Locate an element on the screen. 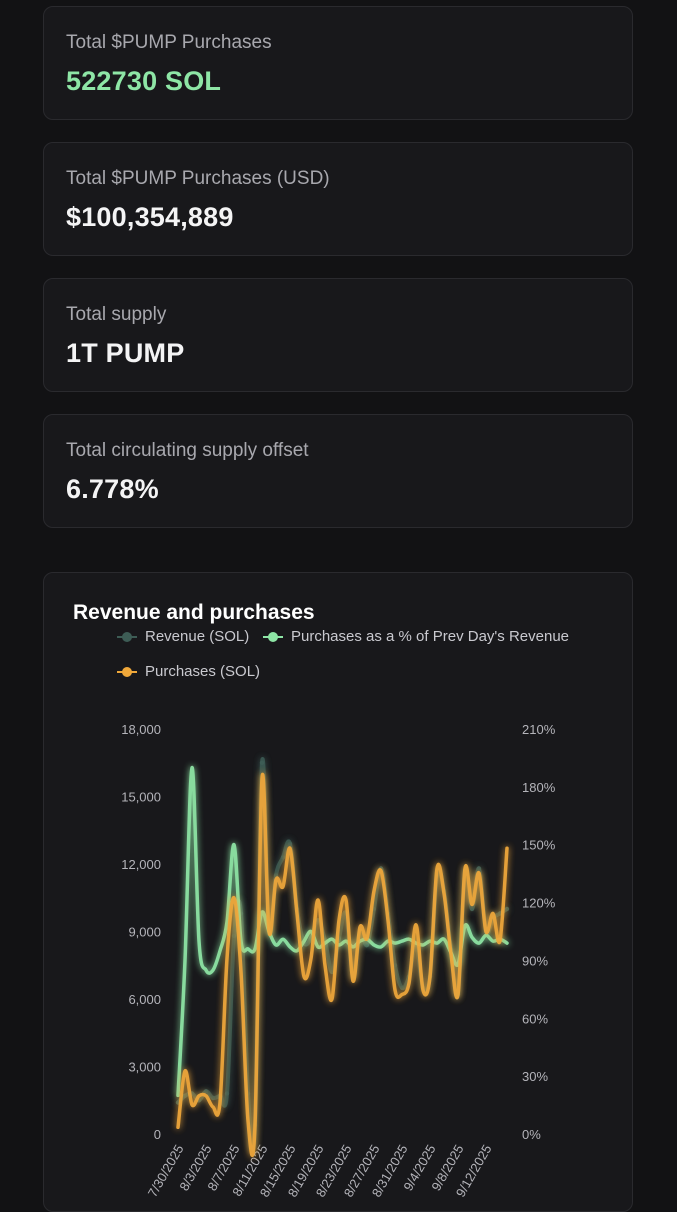  y-right-tick-label: 150% is located at coordinates (539, 845).